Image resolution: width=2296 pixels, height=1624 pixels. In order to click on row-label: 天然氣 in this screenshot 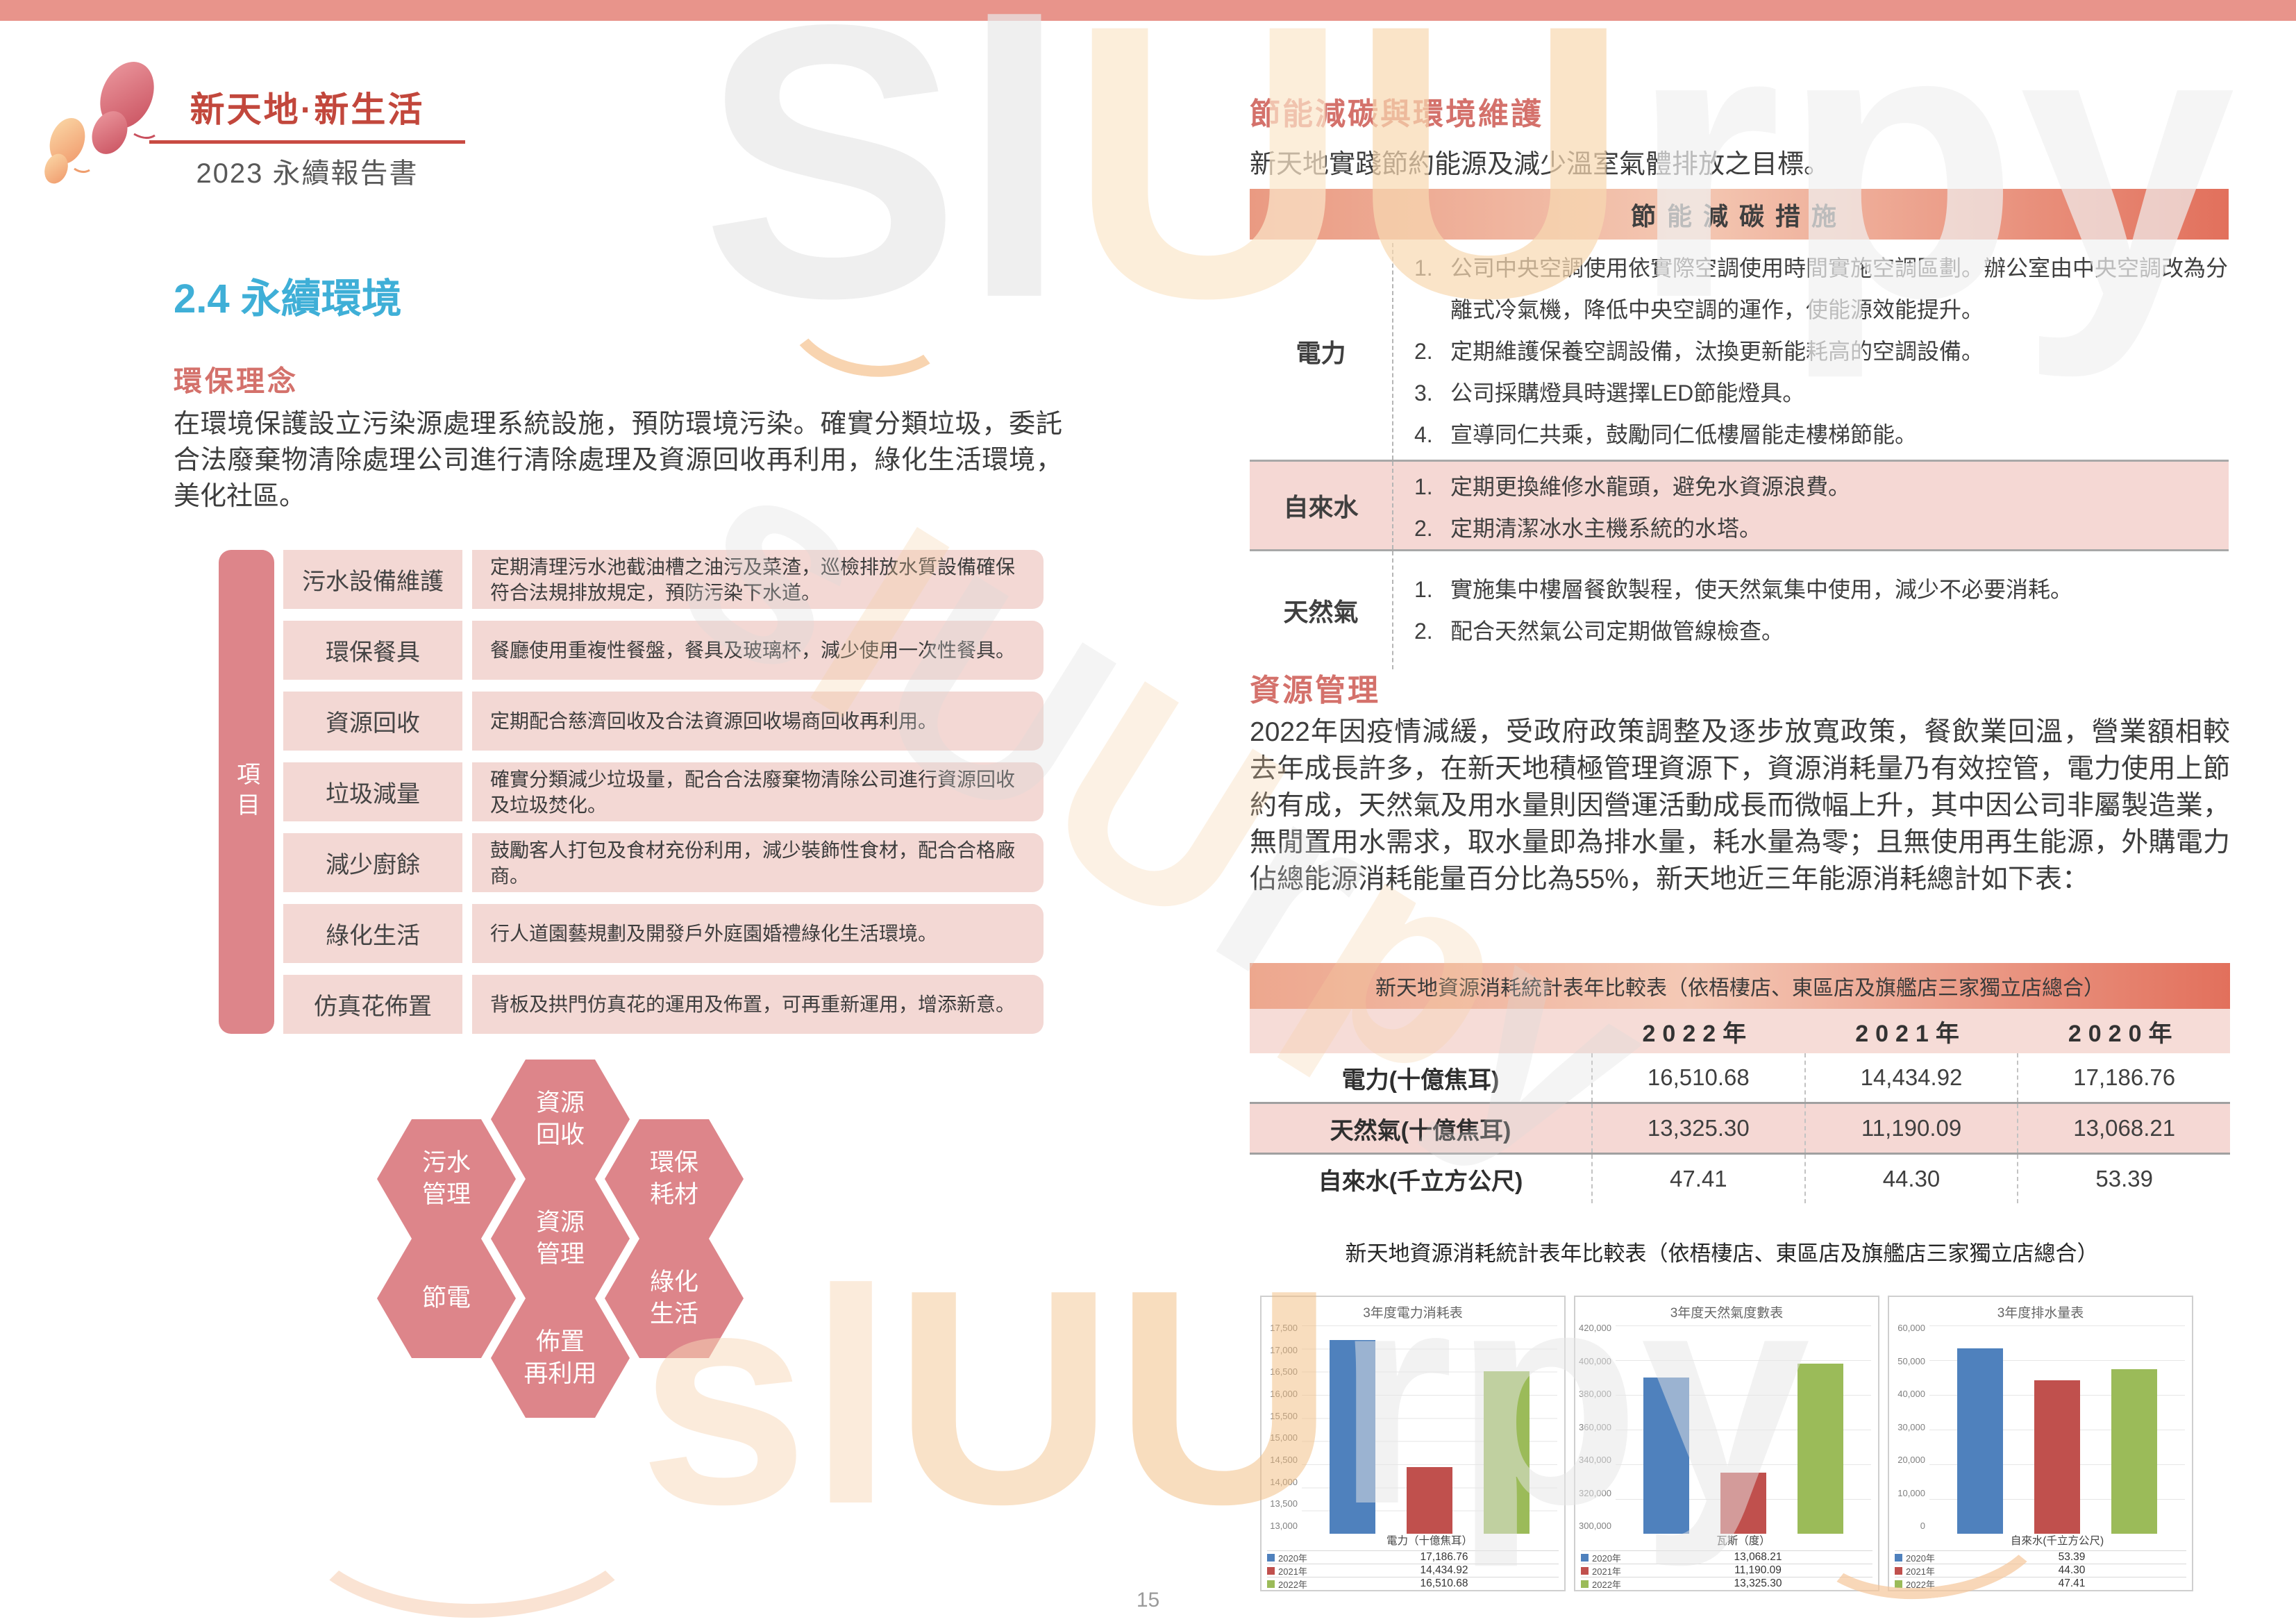, I will do `click(1321, 612)`.